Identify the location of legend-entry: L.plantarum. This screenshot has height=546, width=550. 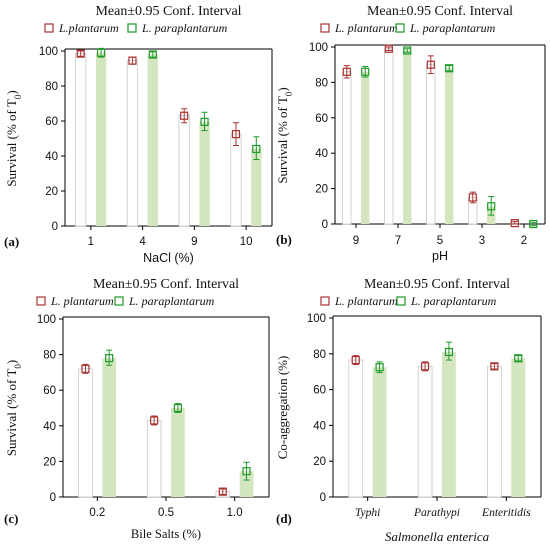
(88, 28).